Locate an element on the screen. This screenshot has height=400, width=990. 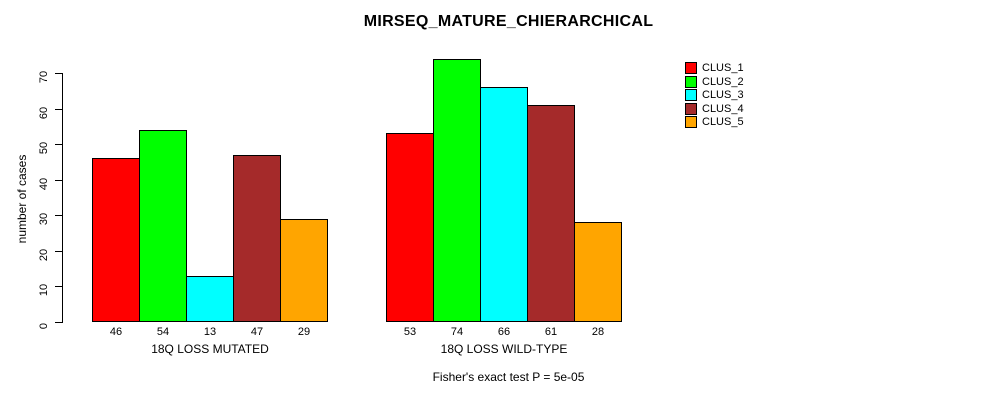
y-axis-tick-label: 40 is located at coordinates (44, 183).